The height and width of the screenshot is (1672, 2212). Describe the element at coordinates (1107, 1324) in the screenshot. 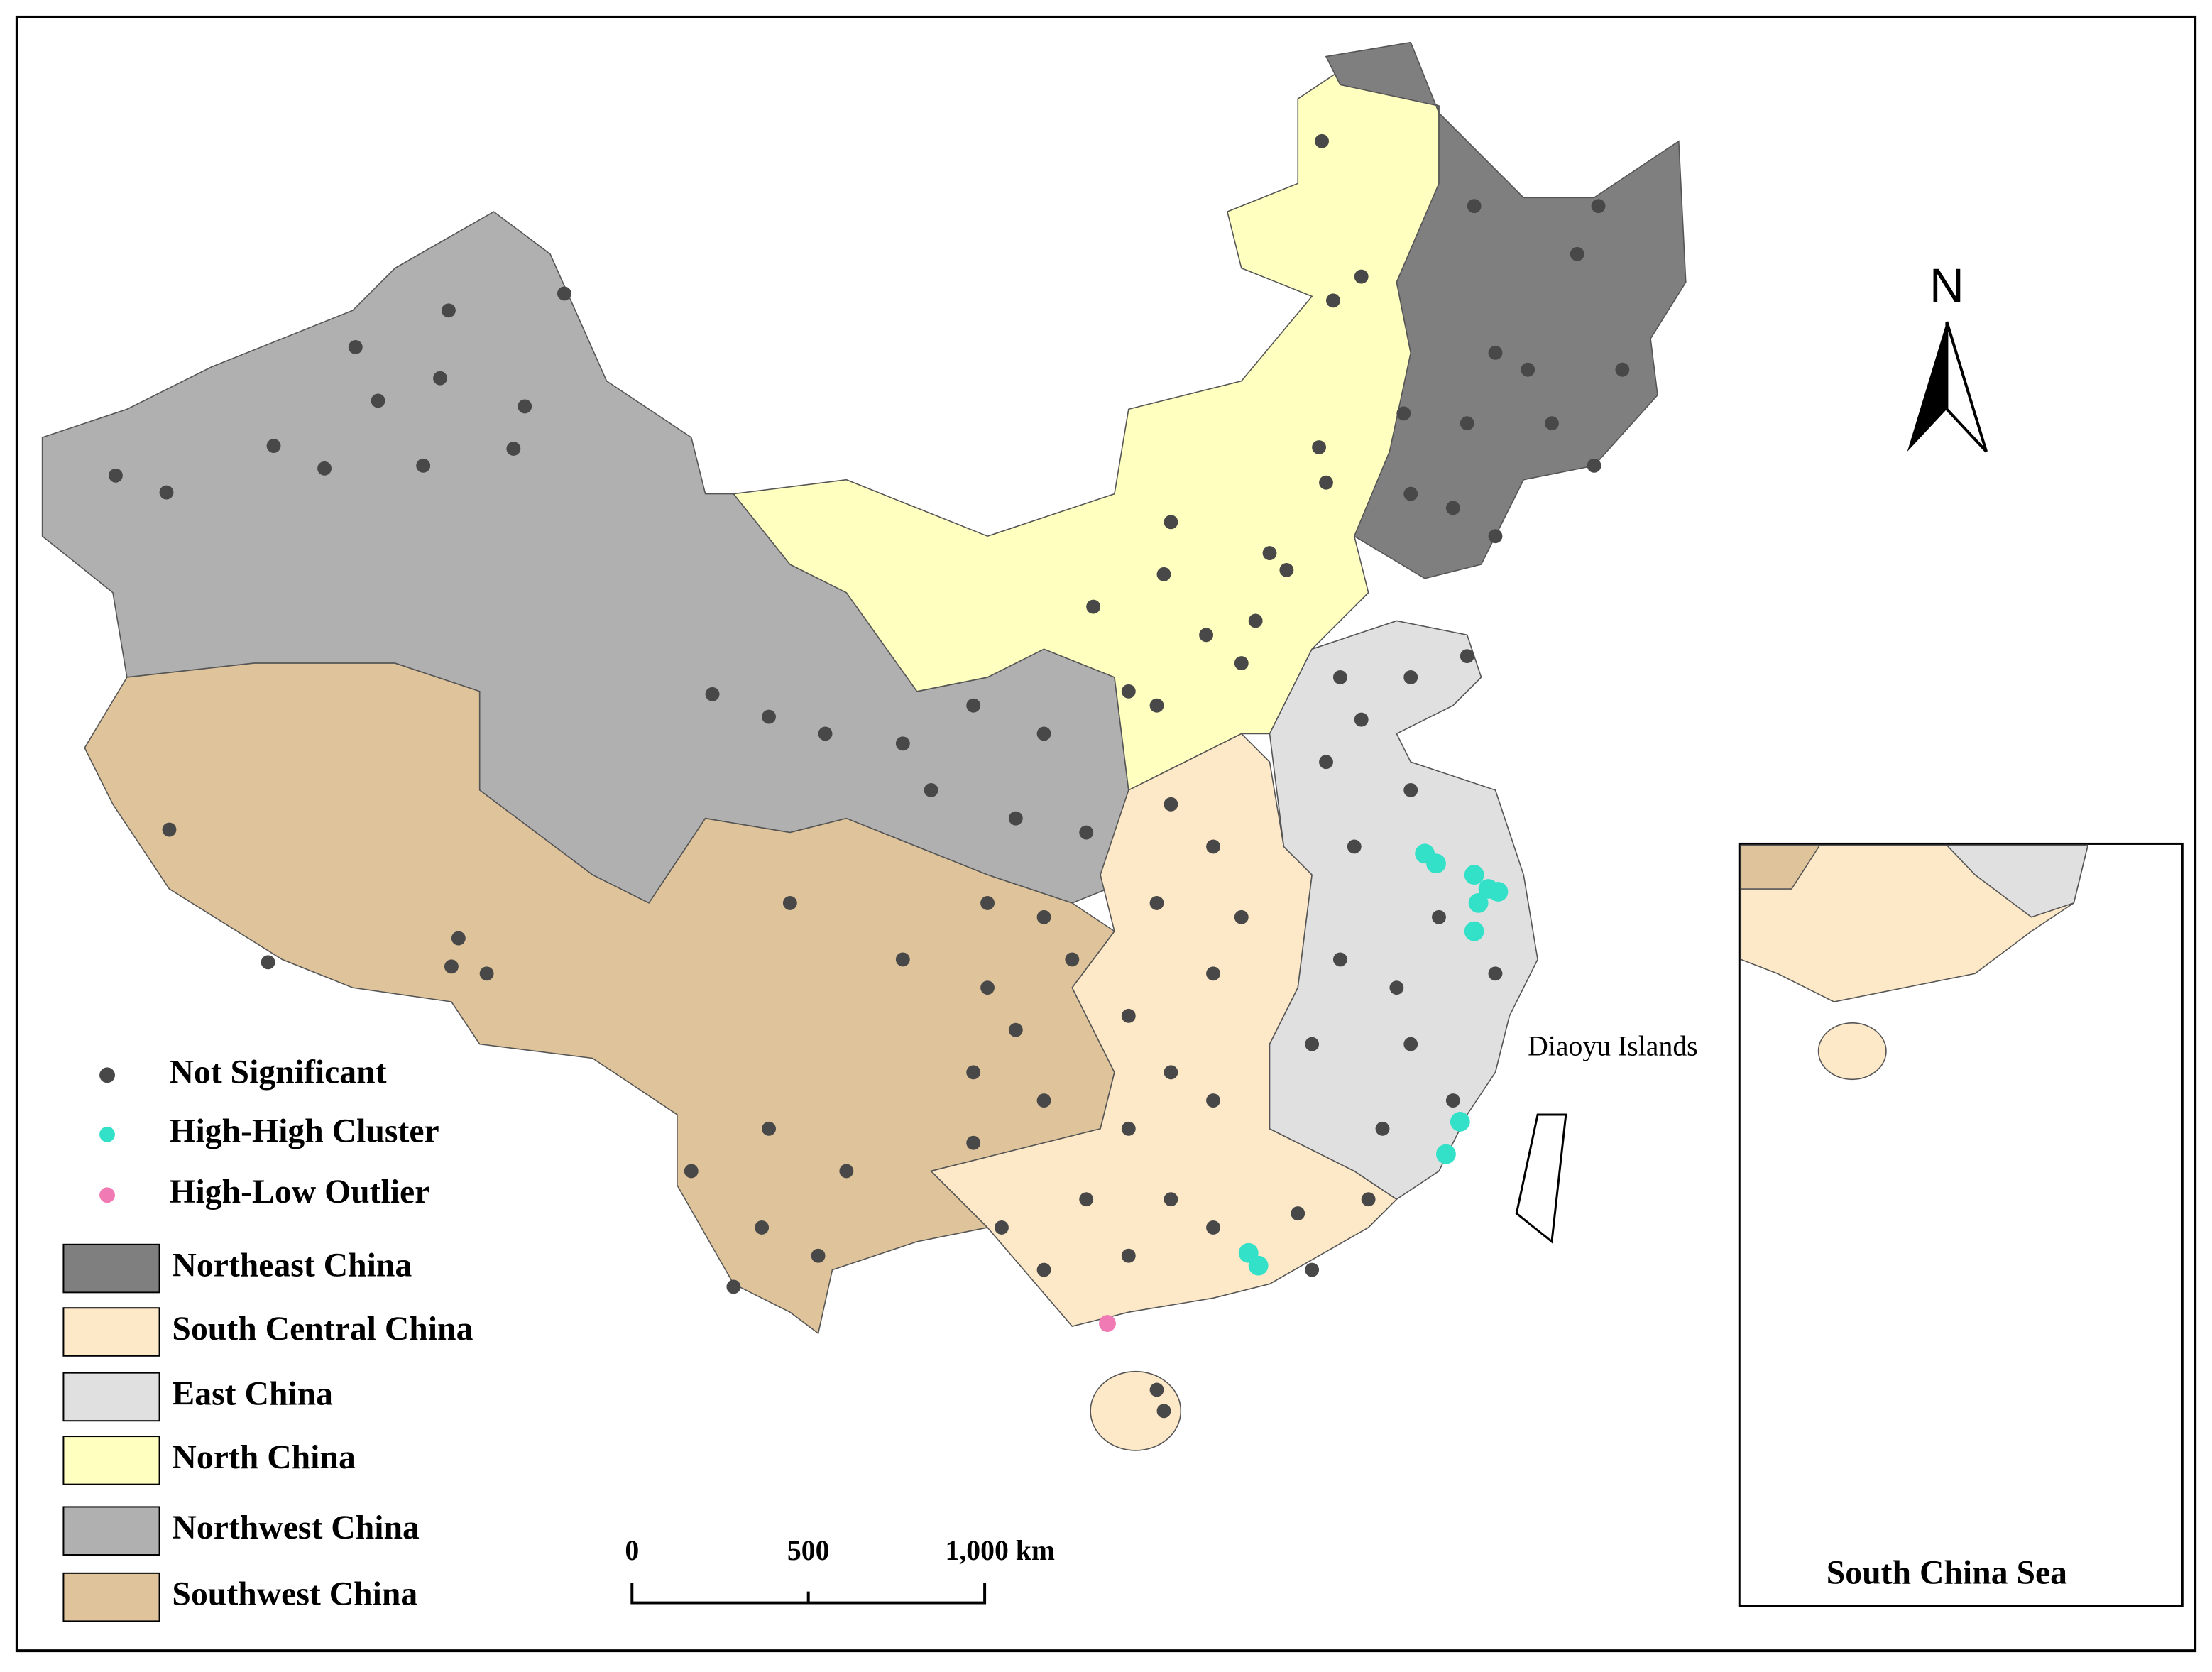

I see `high-low-point` at that location.